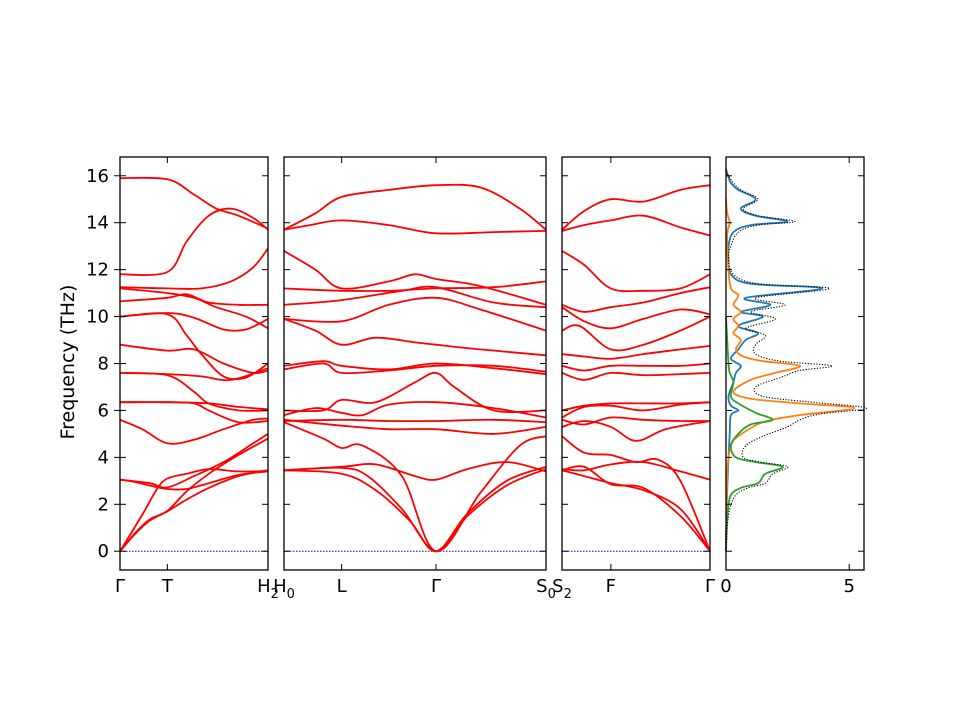 The height and width of the screenshot is (720, 960). Describe the element at coordinates (725, 586) in the screenshot. I see `dos-x-tick-label: 0` at that location.